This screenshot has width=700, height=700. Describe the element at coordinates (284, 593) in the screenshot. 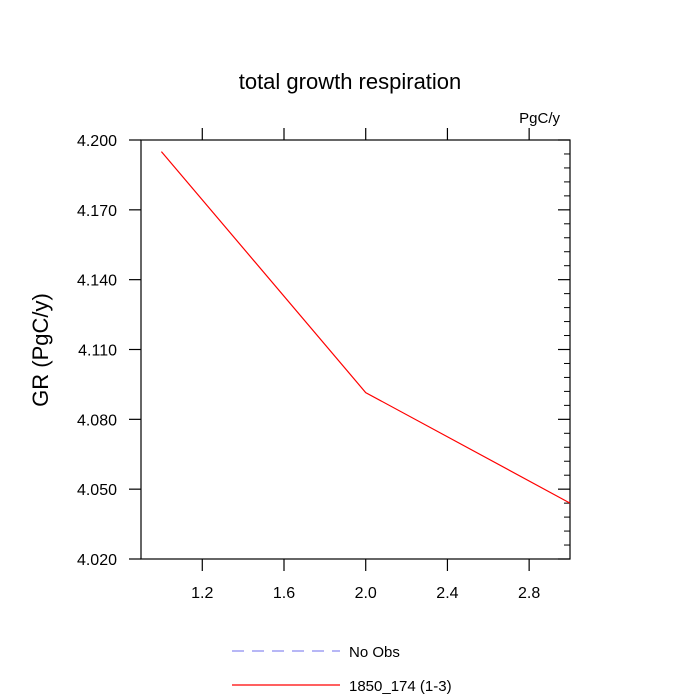

I see `x-tick-label: 1.6` at that location.